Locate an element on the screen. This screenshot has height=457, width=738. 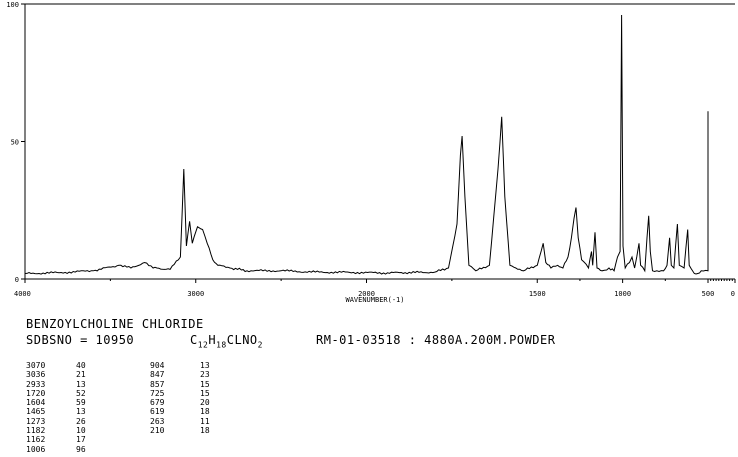
peak-intensity: 96 is located at coordinates (81, 449).